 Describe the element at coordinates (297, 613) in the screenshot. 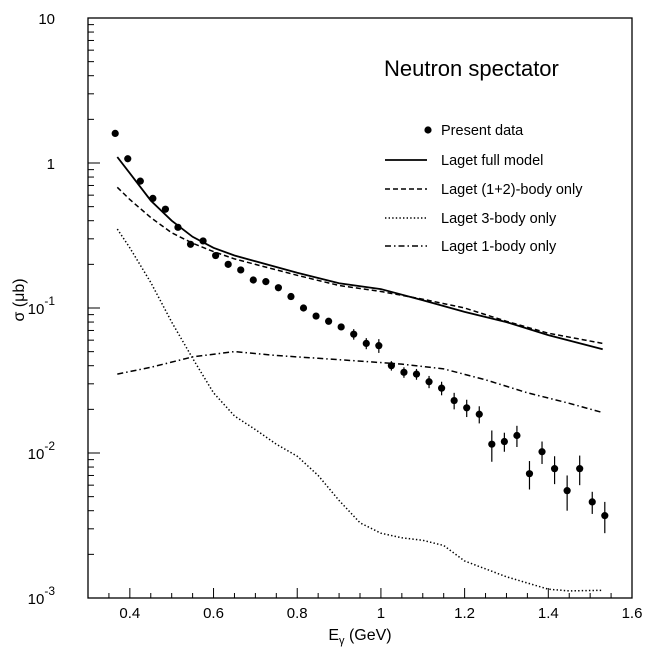

I see `x-tick-label: 0.8` at that location.